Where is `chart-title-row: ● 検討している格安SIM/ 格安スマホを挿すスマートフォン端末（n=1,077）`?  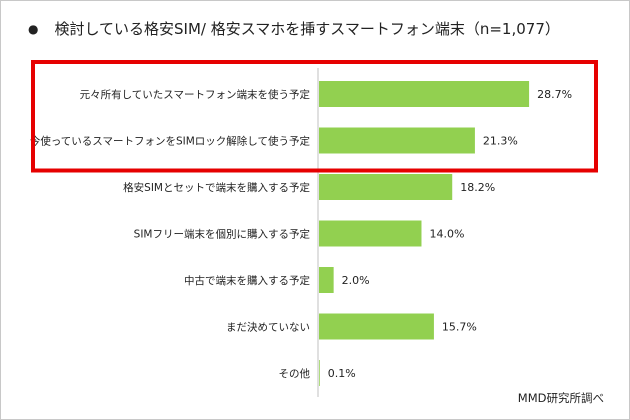 chart-title-row: ● 検討している格安SIM/ 格安スマホを挿すスマートフォン端末（n=1,077） is located at coordinates (294, 28).